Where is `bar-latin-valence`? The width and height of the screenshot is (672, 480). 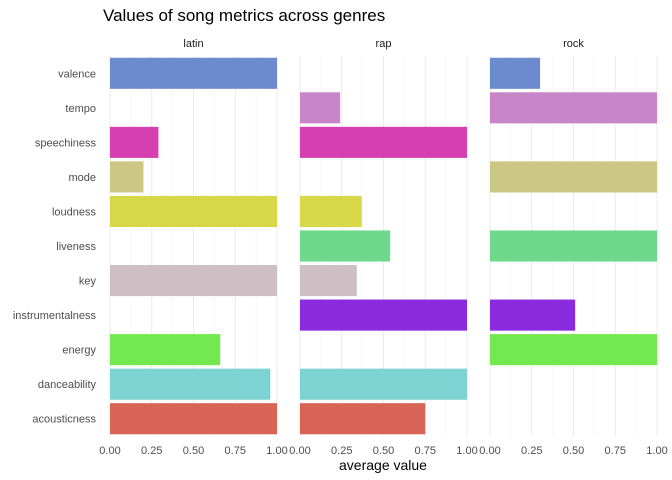 bar-latin-valence is located at coordinates (193, 73).